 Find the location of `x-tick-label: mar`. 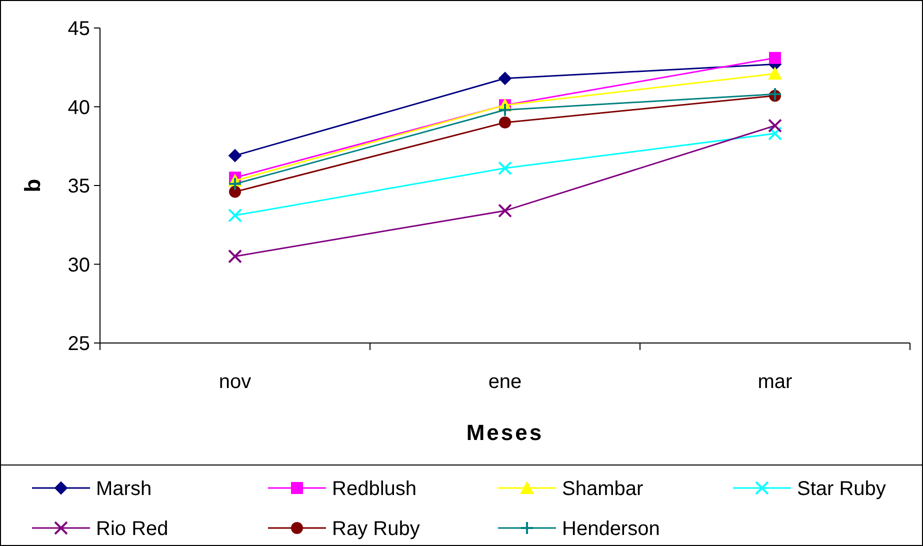

x-tick-label: mar is located at coordinates (775, 382).